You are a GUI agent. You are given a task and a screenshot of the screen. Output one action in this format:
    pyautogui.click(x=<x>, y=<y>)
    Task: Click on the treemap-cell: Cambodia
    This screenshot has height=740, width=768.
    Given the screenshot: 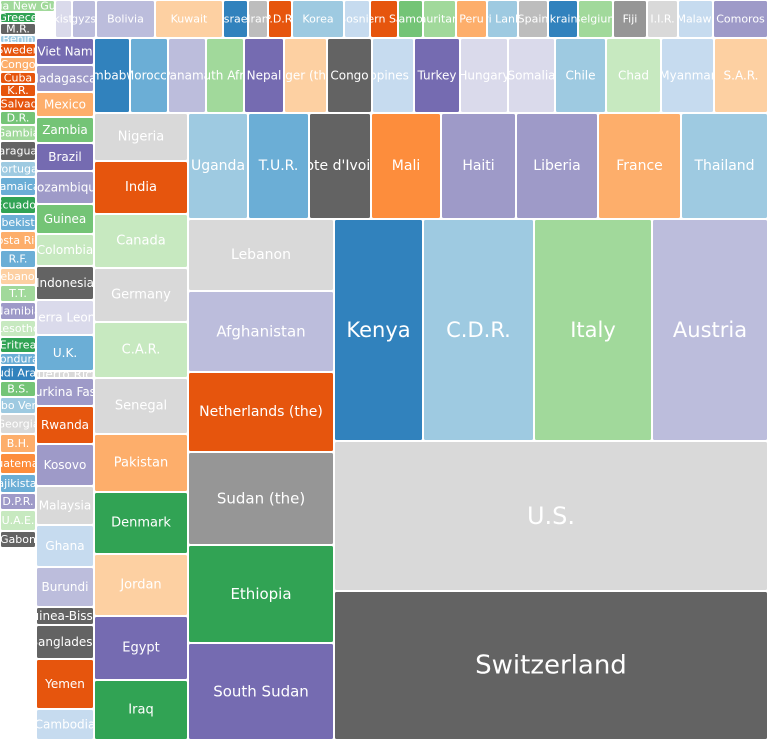 What is the action you would take?
    pyautogui.click(x=65, y=724)
    